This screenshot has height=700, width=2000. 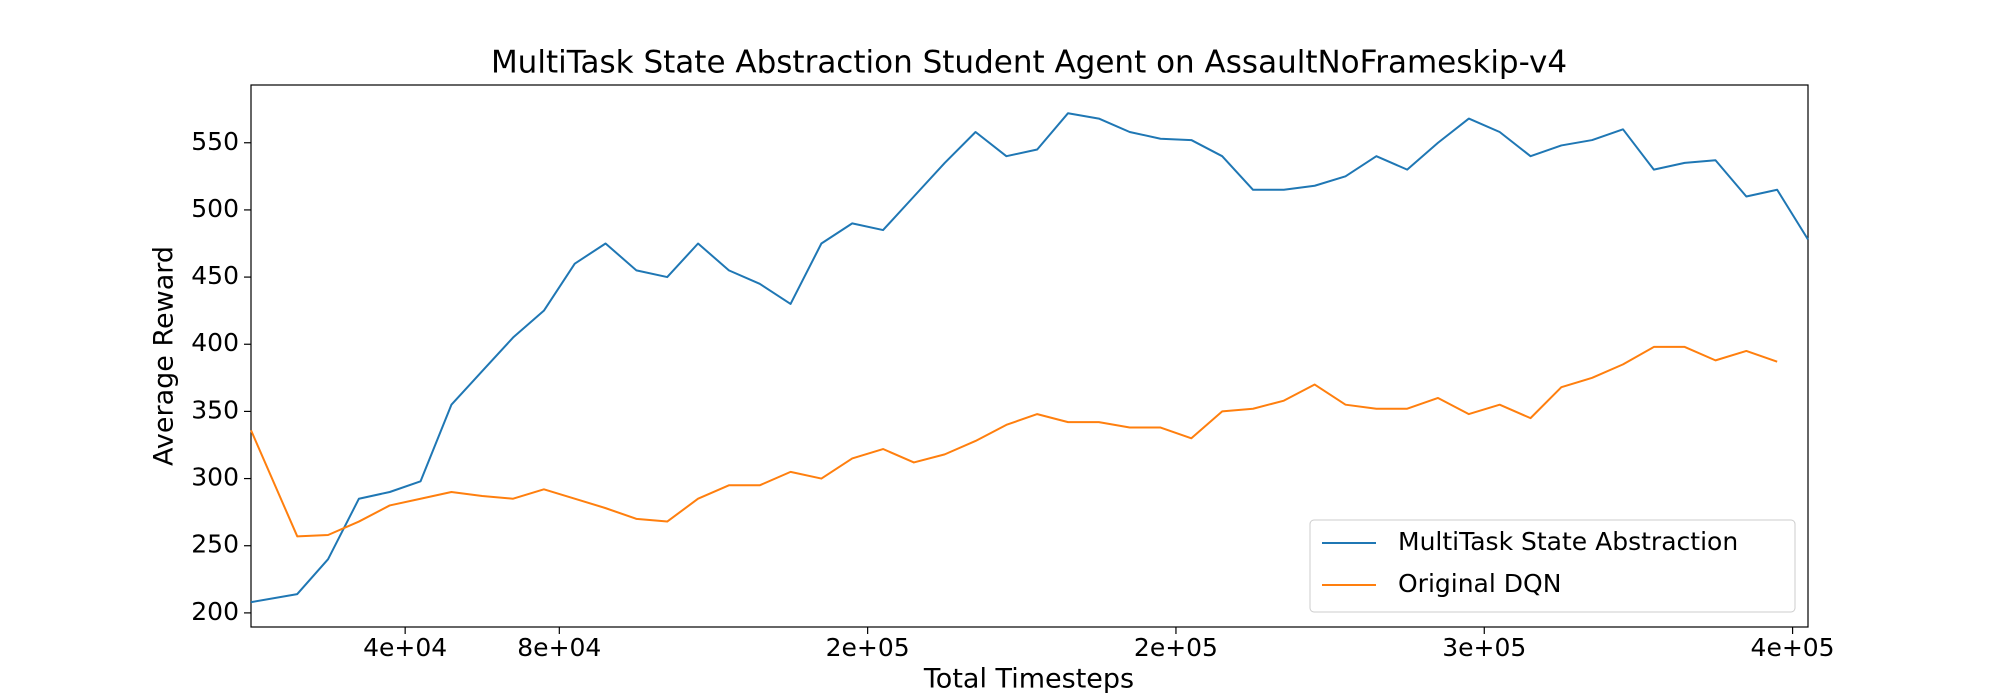 What do you see at coordinates (164, 356) in the screenshot?
I see `y-axis-label: Average Reward` at bounding box center [164, 356].